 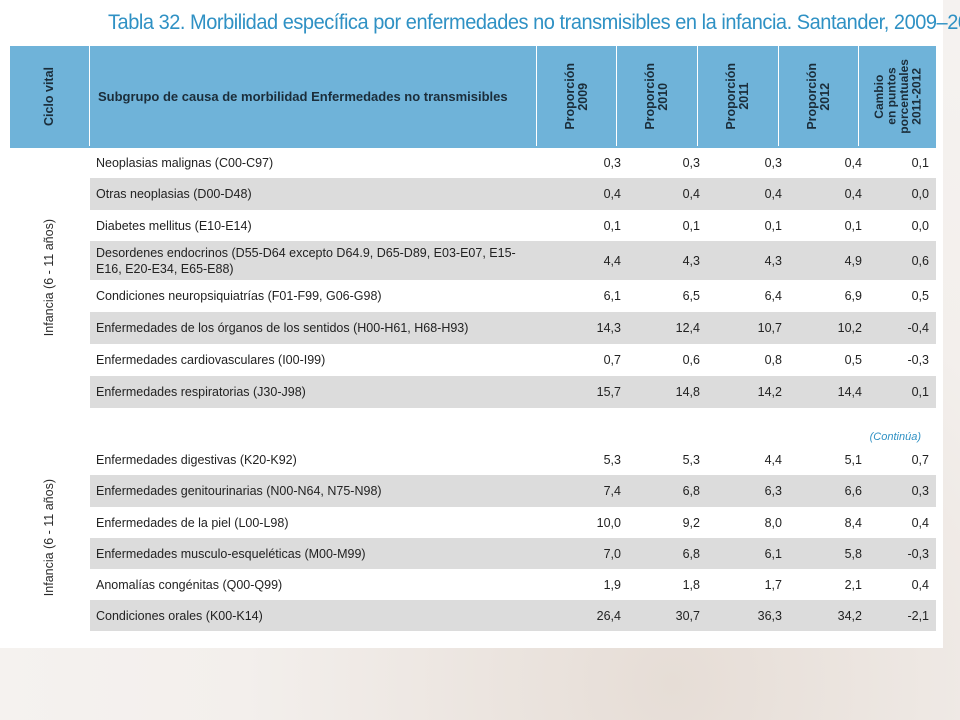 I want to click on cell-v2010: 0,3, so click(x=691, y=163).